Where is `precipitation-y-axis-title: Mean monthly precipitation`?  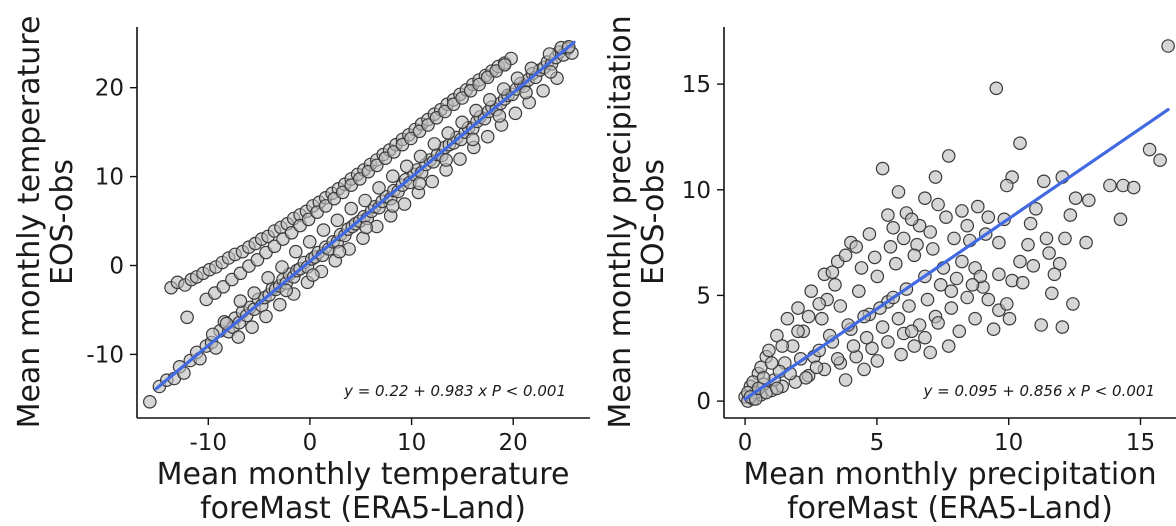 precipitation-y-axis-title: Mean monthly precipitation is located at coordinates (620, 221).